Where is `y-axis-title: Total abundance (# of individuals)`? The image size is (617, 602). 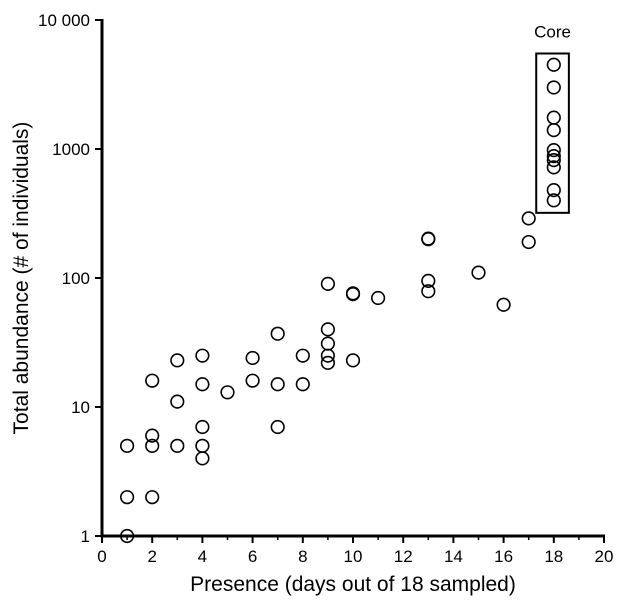
y-axis-title: Total abundance (# of individuals) is located at coordinates (21, 278).